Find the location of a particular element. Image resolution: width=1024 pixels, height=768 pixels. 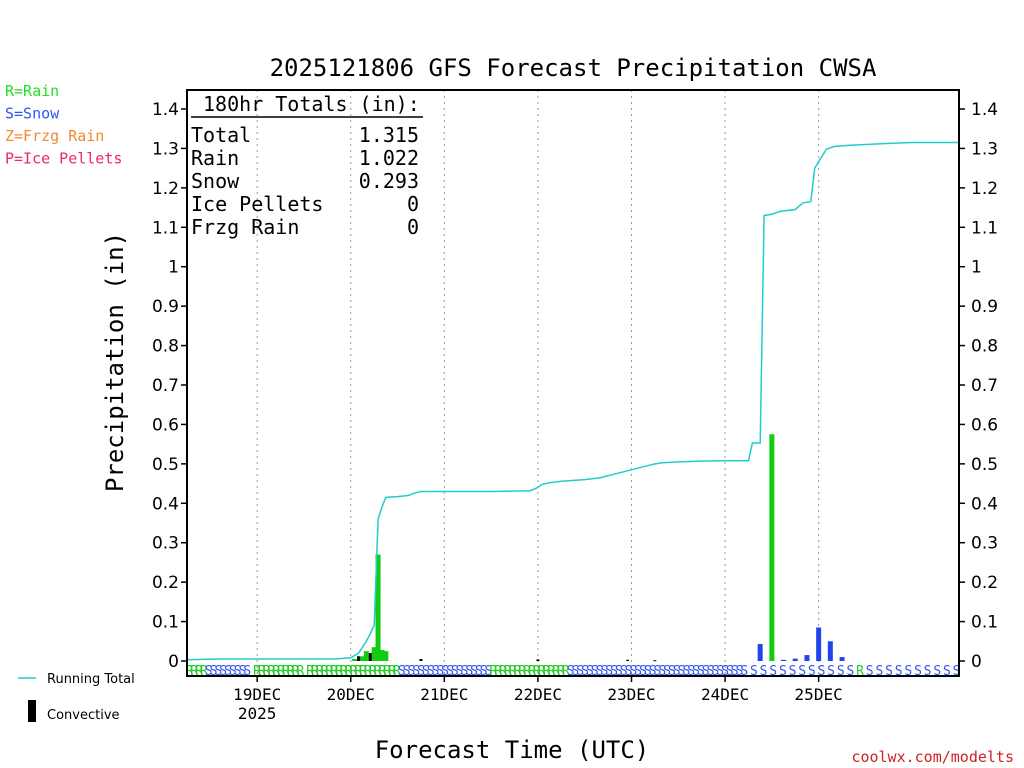

y-tick-label-right: 0.7 is located at coordinates (984, 386).